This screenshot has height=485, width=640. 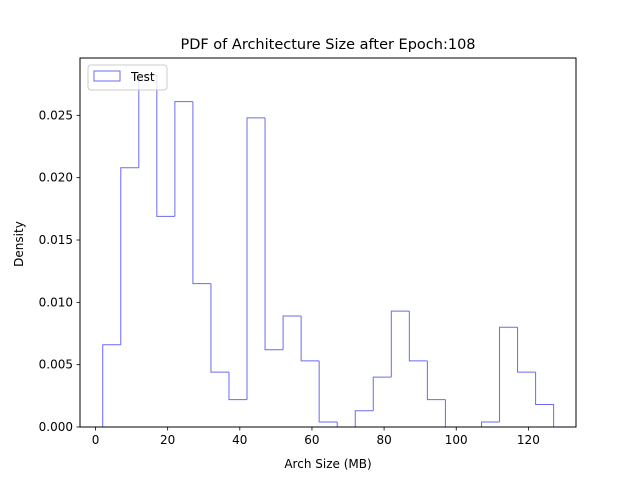 What do you see at coordinates (383, 440) in the screenshot?
I see `x-tick-label: 80` at bounding box center [383, 440].